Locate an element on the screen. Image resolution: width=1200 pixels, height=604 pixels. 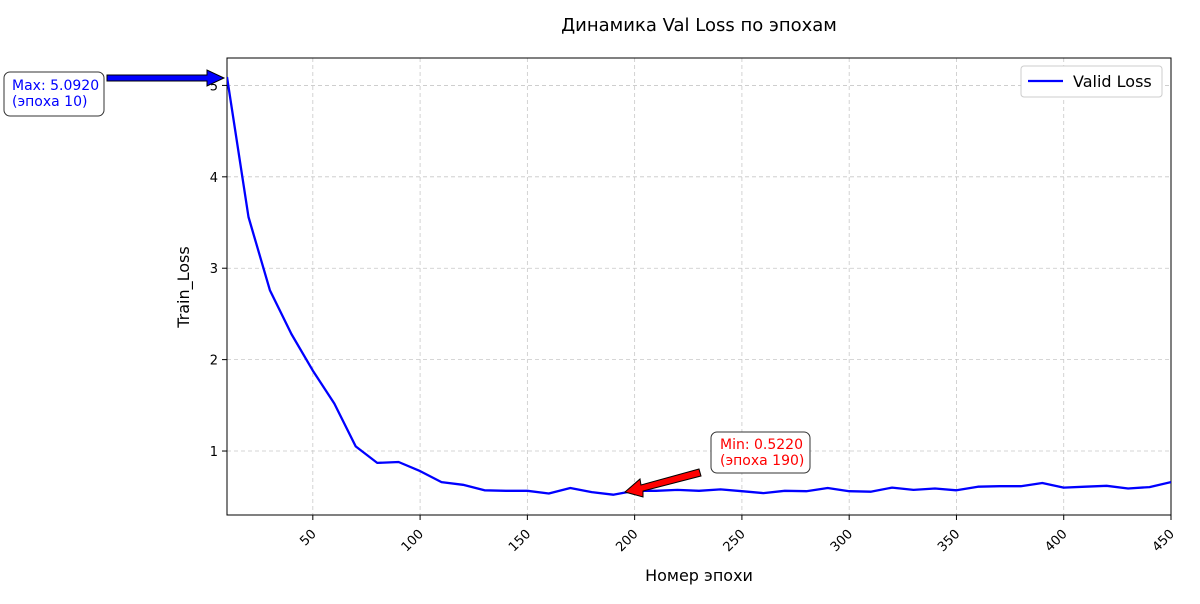
x-tick-label: 200 is located at coordinates (627, 541).